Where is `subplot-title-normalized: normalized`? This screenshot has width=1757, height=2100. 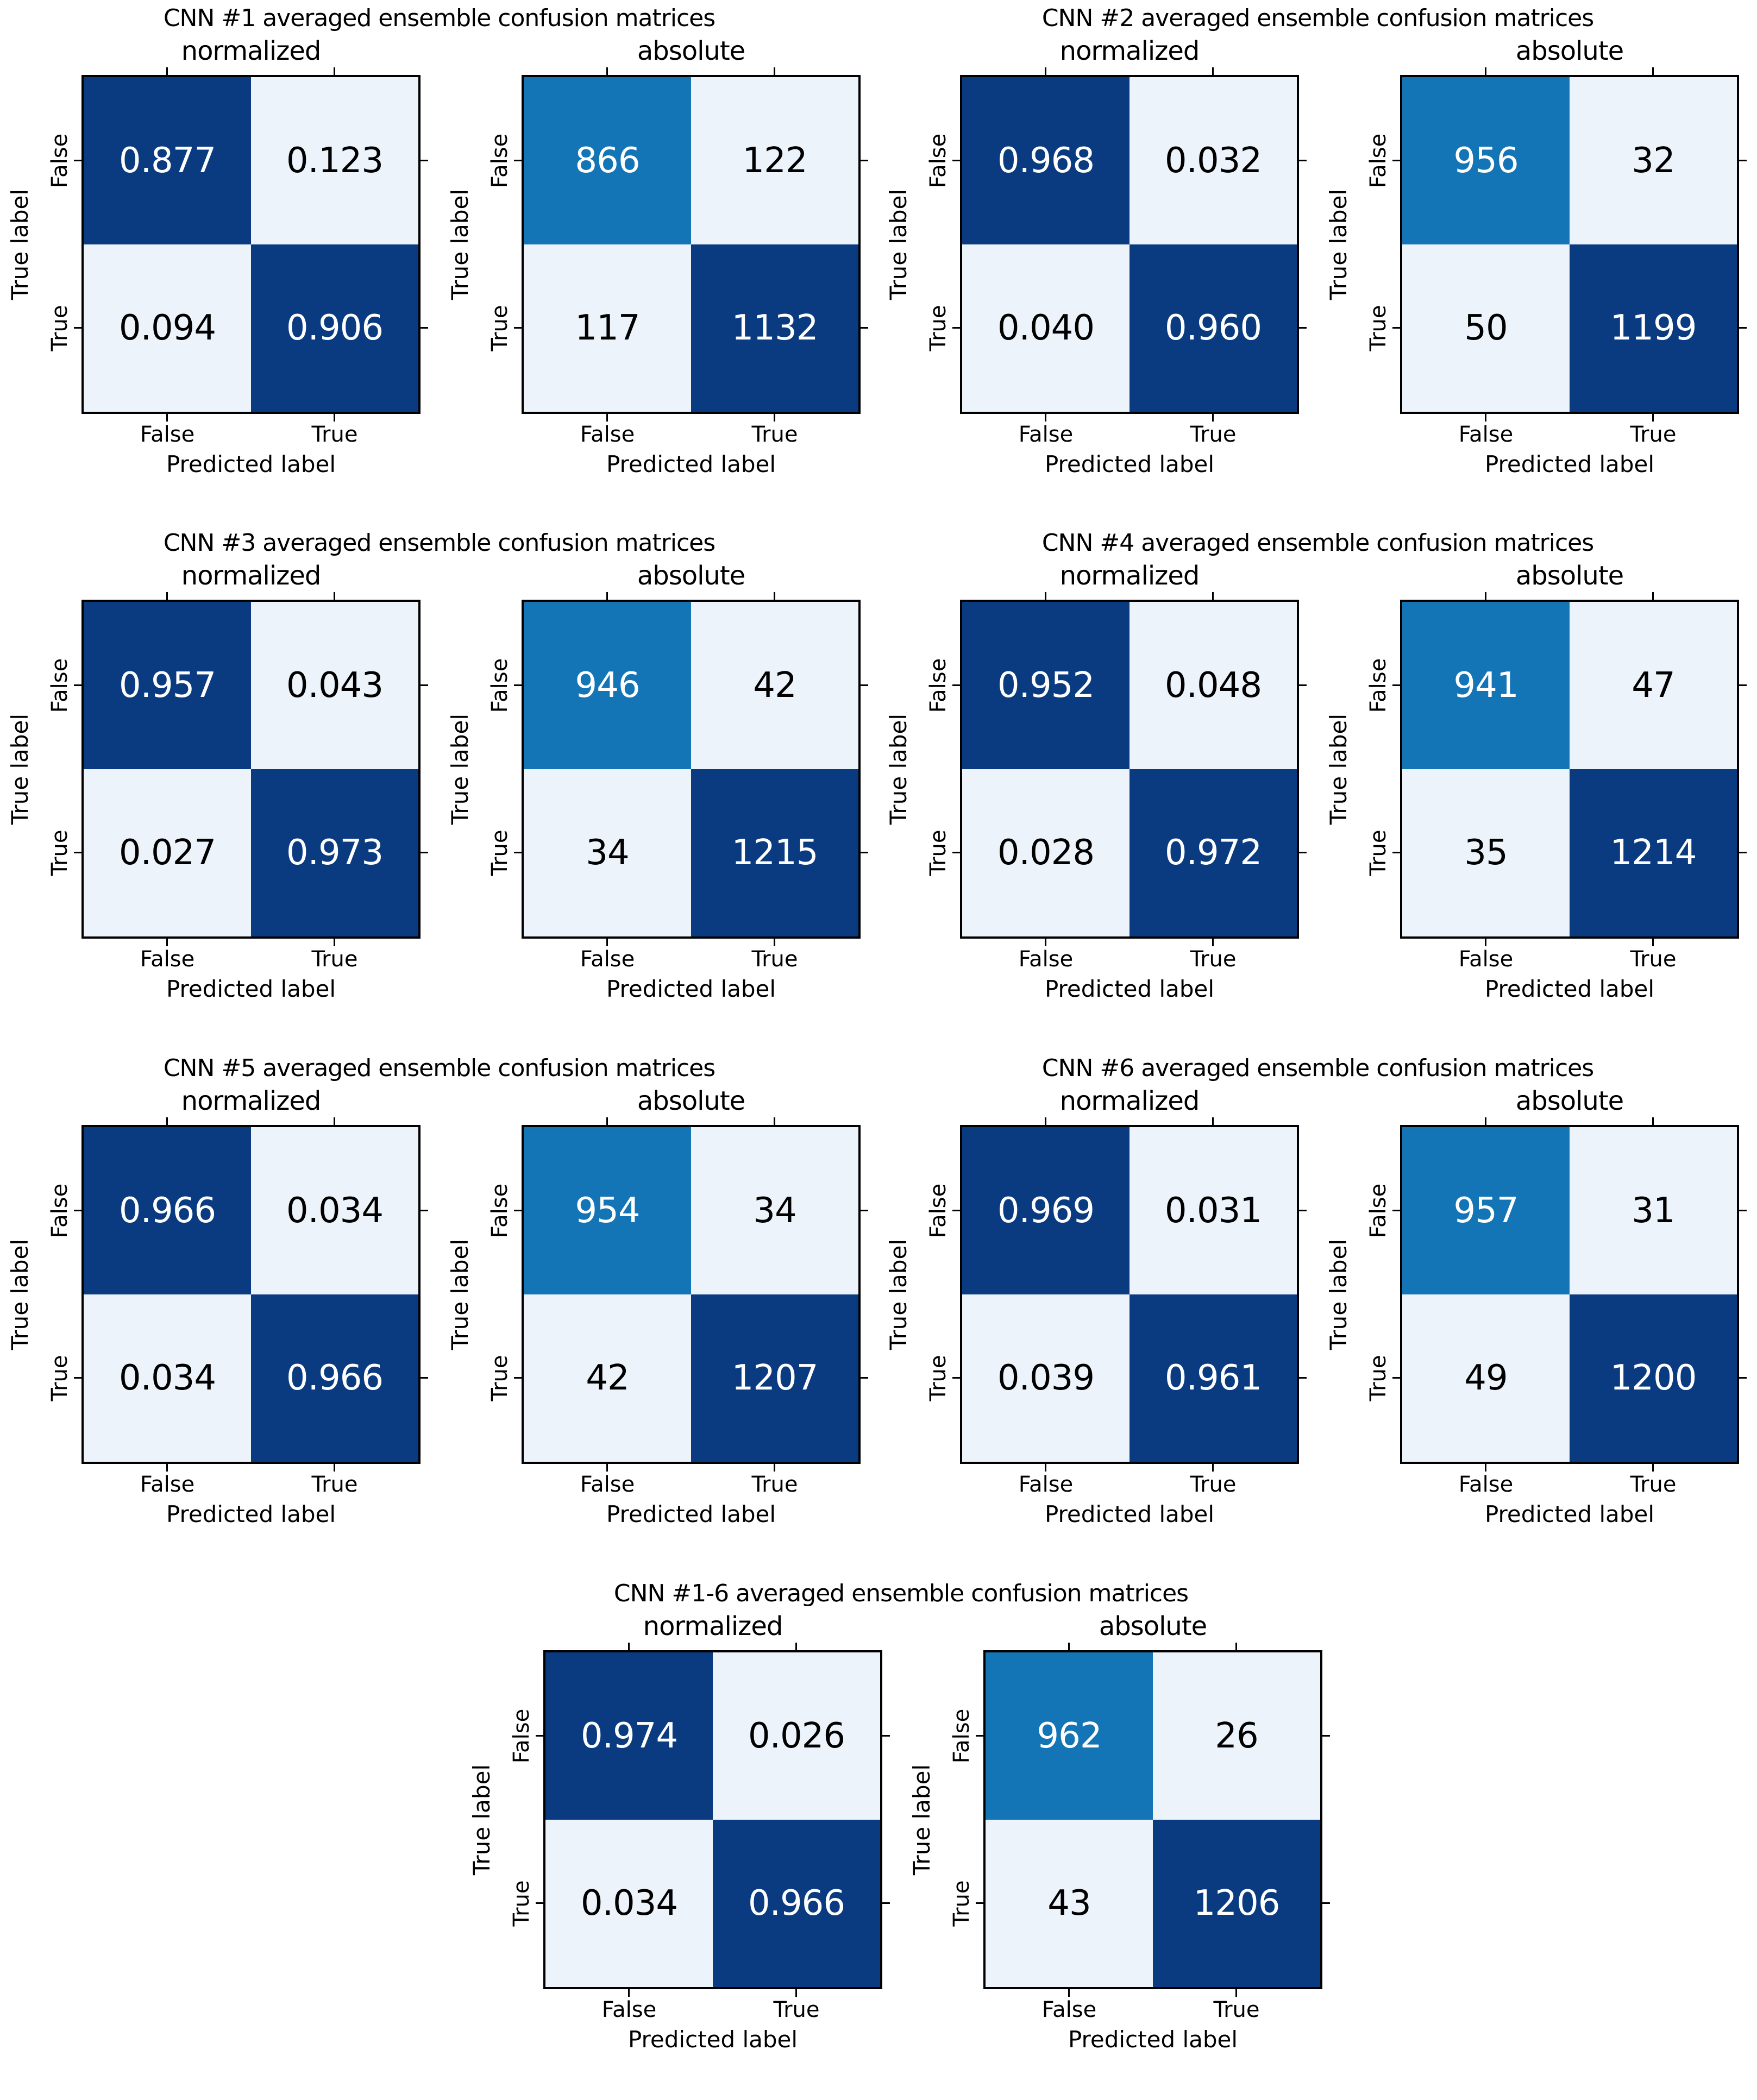
subplot-title-normalized: normalized is located at coordinates (1129, 576).